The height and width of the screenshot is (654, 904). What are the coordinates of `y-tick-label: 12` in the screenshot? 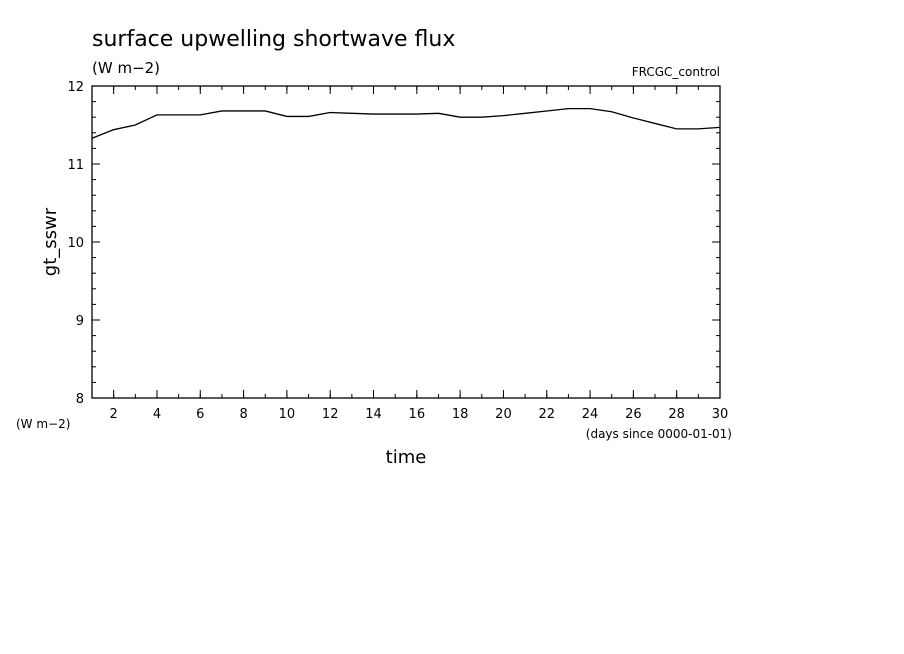 It's located at (75, 87).